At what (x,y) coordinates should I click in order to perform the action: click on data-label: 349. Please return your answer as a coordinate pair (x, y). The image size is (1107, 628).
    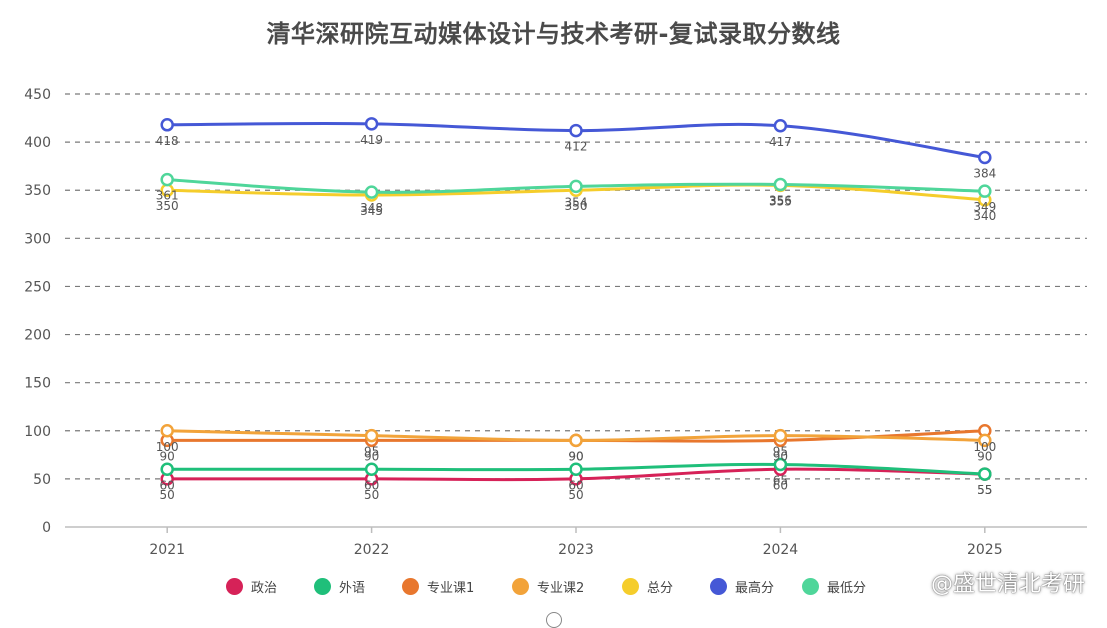
    Looking at the image, I should click on (984, 207).